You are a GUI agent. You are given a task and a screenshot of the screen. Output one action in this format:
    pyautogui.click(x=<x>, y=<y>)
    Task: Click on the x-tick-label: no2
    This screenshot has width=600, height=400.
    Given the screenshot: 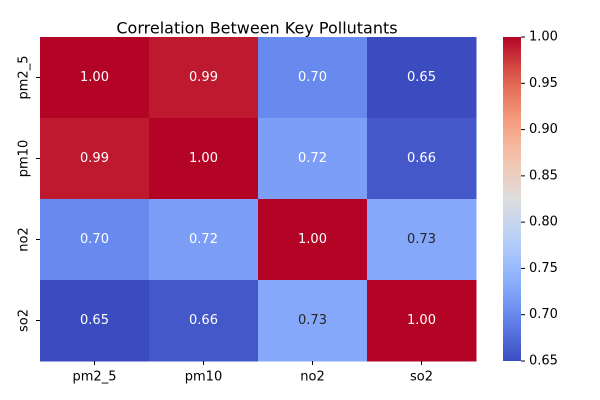 What is the action you would take?
    pyautogui.click(x=312, y=377)
    